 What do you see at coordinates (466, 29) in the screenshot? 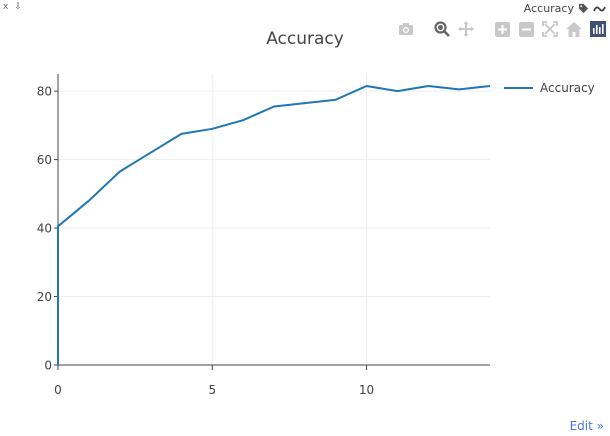
I see `pan-icon` at bounding box center [466, 29].